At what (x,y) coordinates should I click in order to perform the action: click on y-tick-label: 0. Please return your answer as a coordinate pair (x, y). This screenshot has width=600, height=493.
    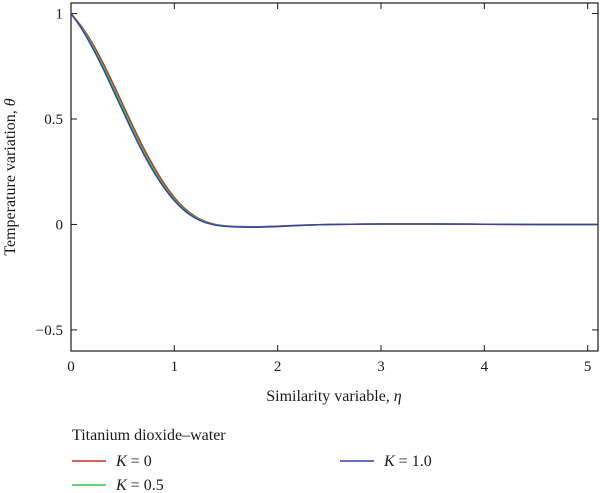
    Looking at the image, I should click on (60, 225).